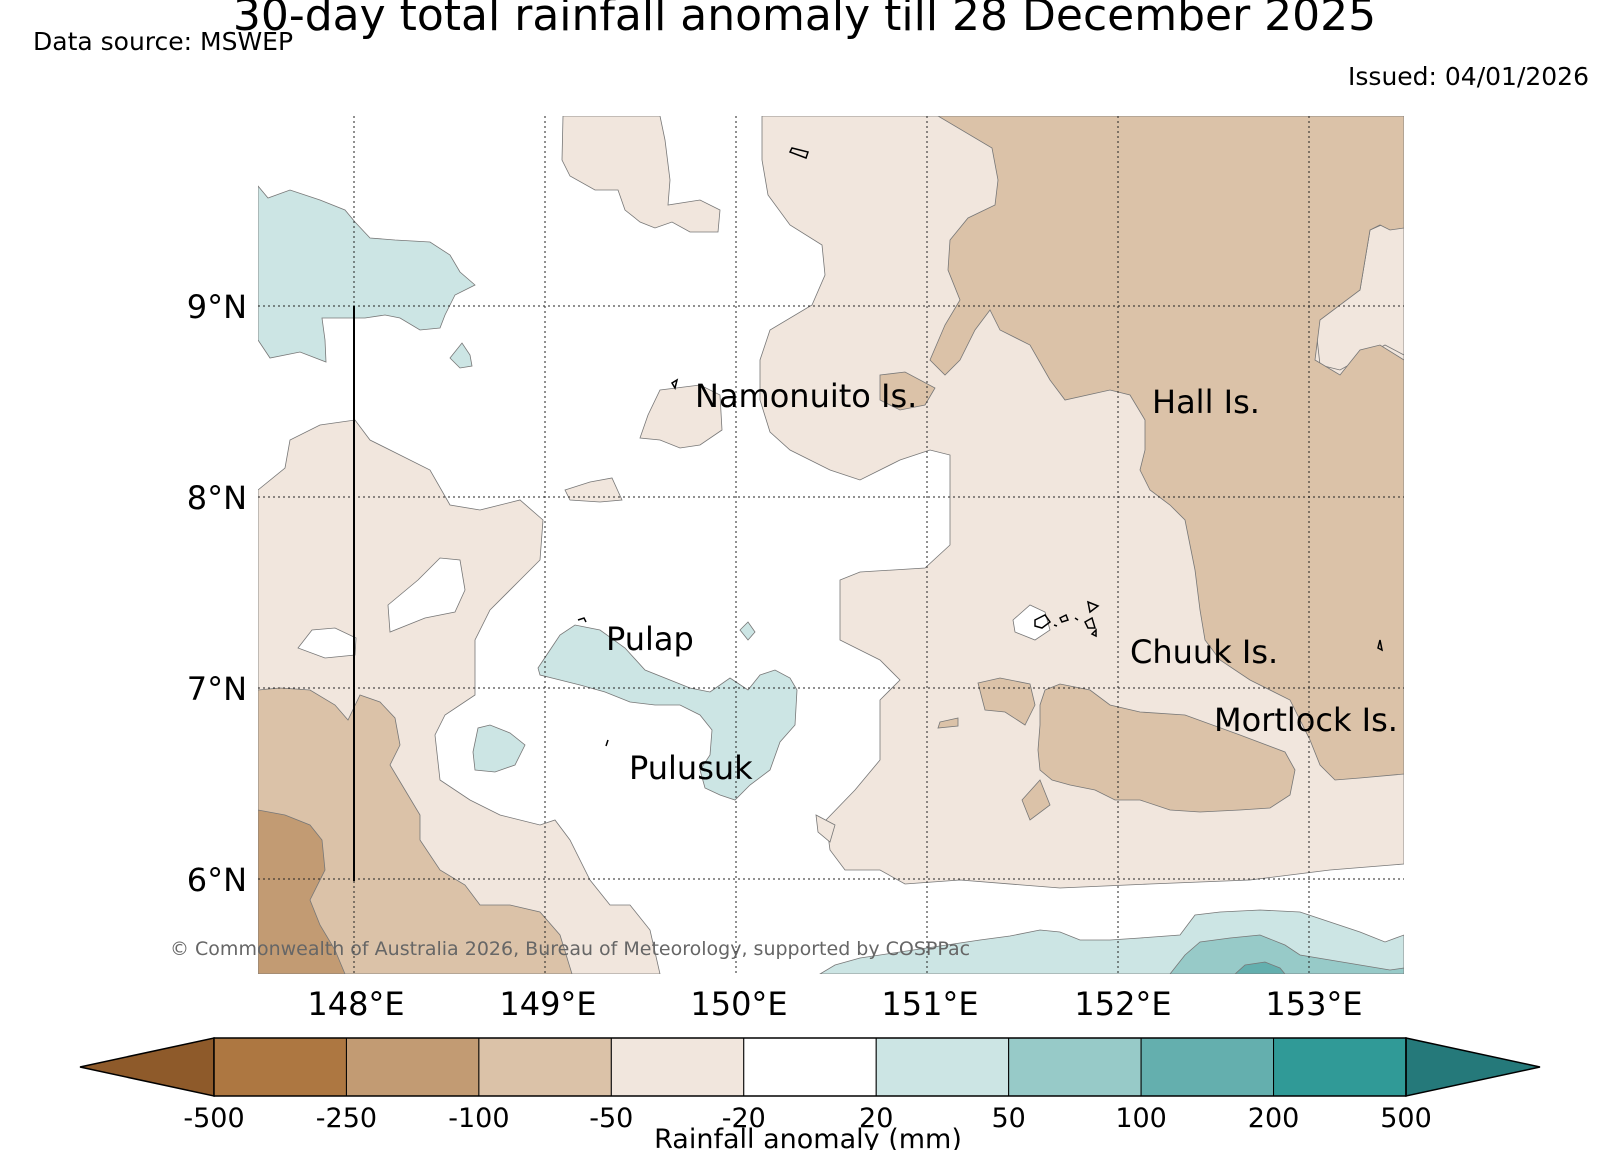  What do you see at coordinates (674, 384) in the screenshot?
I see `island-namonuito` at bounding box center [674, 384].